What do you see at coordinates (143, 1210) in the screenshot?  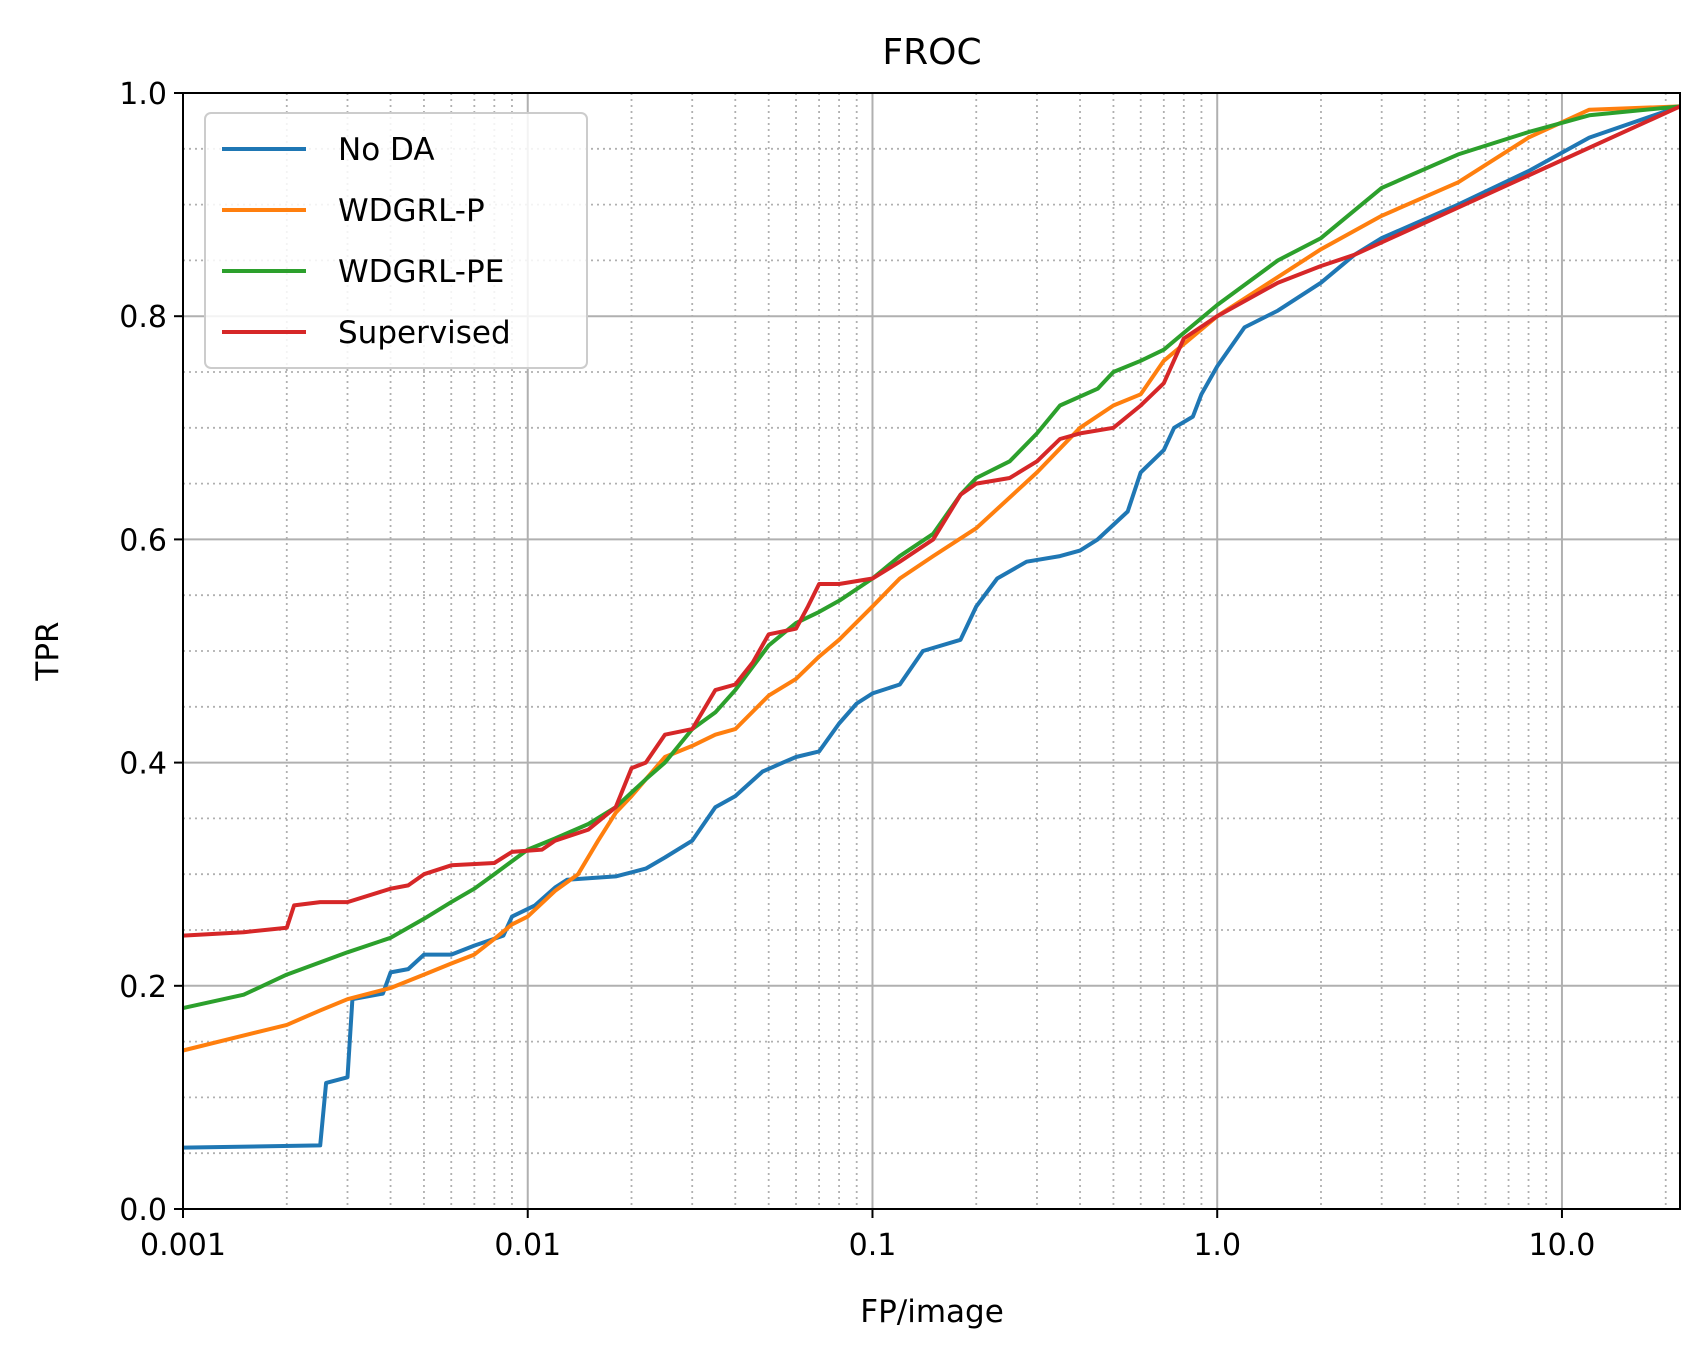 I see `y-tick-label: 0.0` at bounding box center [143, 1210].